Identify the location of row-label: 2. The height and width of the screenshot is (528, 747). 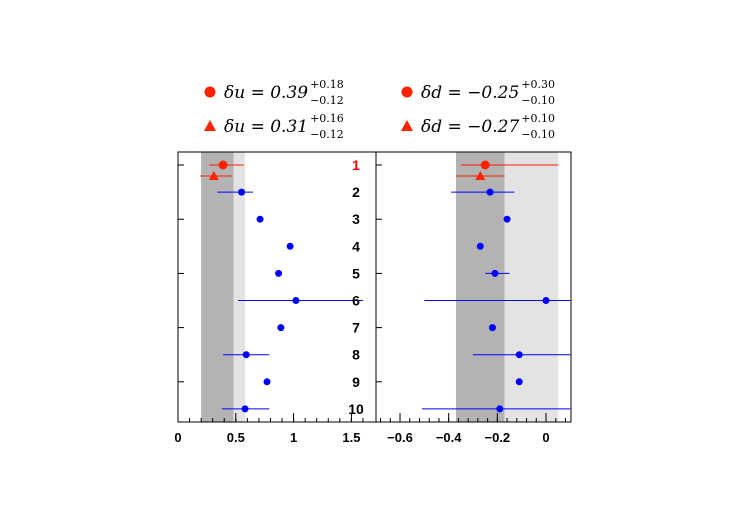
(356, 192).